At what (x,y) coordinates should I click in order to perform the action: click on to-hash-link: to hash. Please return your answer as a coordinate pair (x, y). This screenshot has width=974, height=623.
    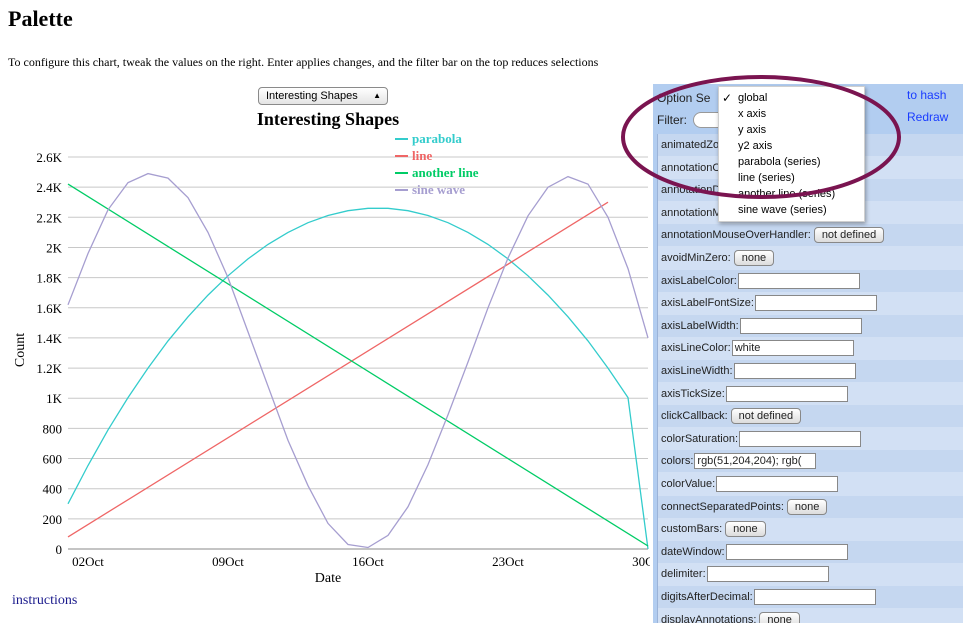
    Looking at the image, I should click on (927, 95).